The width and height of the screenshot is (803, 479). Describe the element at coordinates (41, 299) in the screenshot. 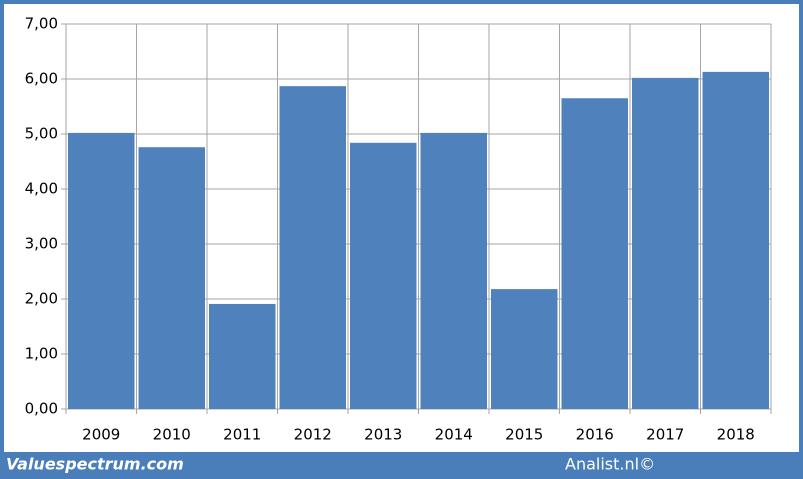

I see `y-tick-label: 2,00` at that location.